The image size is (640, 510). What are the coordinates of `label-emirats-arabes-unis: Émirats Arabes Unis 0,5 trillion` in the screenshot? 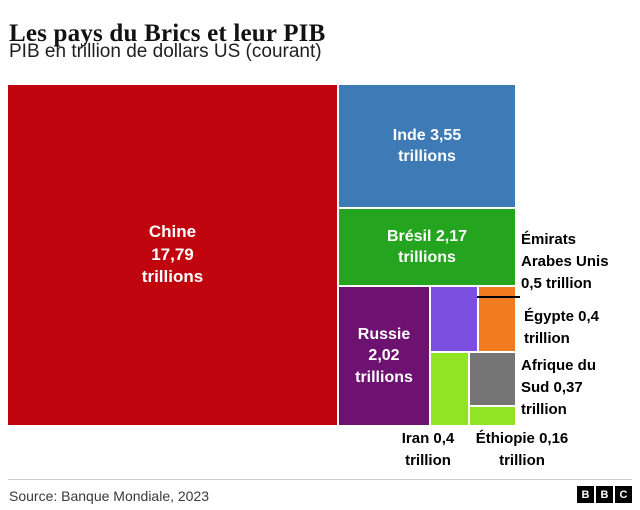 It's located at (577, 261).